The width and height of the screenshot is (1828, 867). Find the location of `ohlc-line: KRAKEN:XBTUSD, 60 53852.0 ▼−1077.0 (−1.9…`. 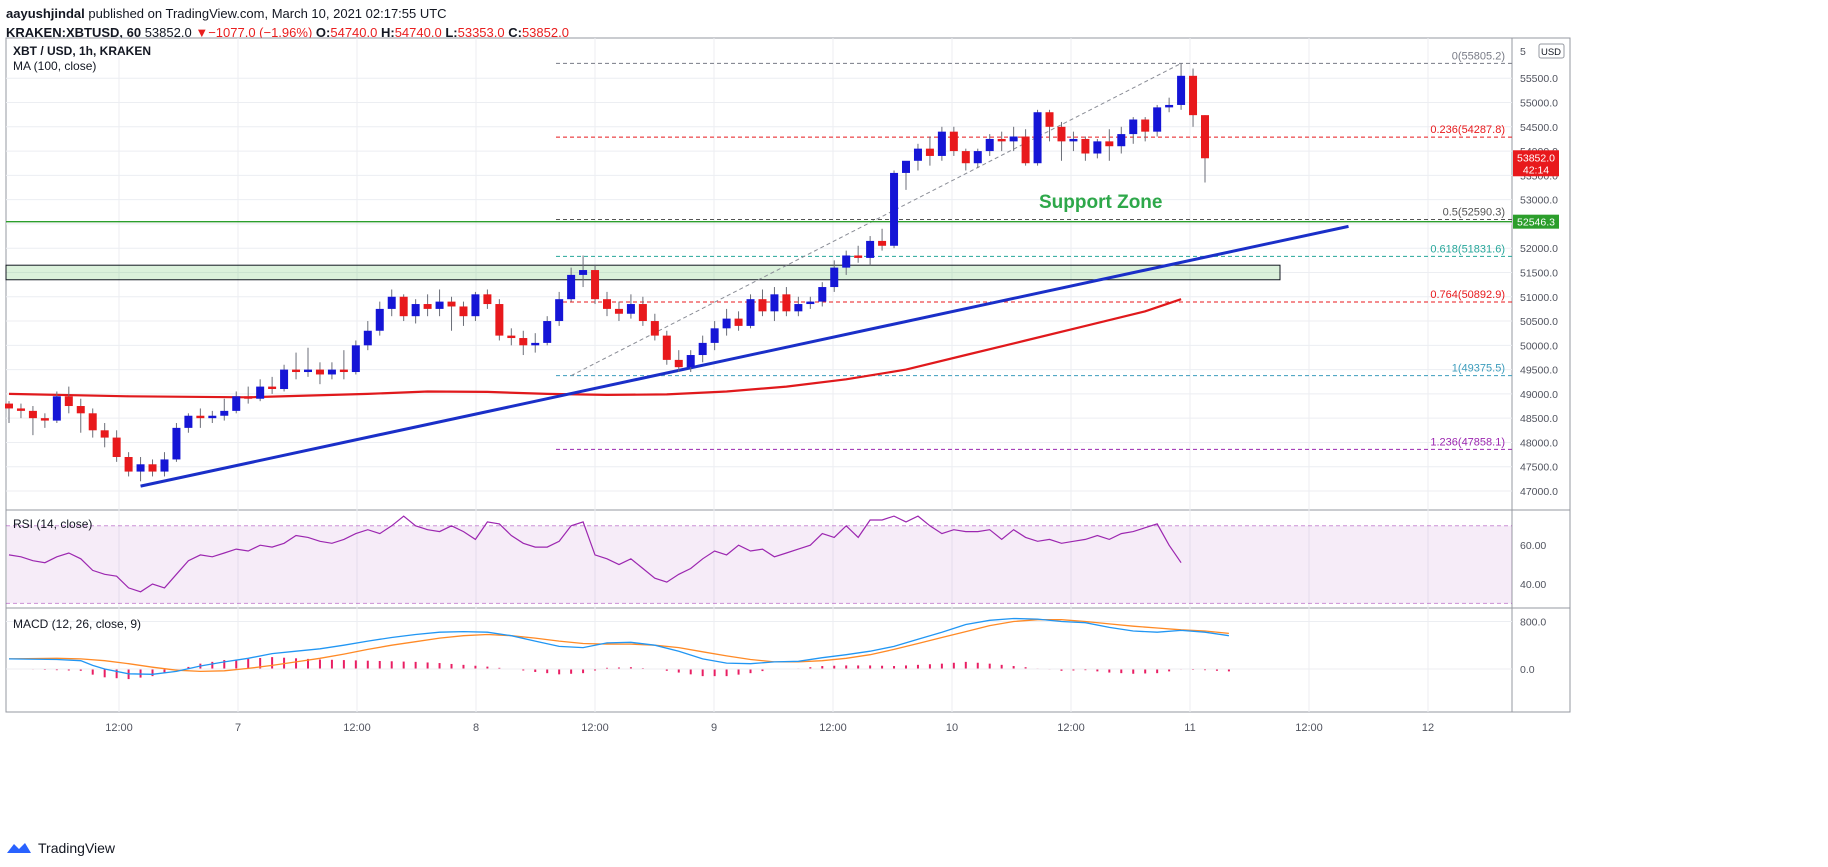

ohlc-line: KRAKEN:XBTUSD, 60 53852.0 ▼−1077.0 (−1.9… is located at coordinates (287, 32).